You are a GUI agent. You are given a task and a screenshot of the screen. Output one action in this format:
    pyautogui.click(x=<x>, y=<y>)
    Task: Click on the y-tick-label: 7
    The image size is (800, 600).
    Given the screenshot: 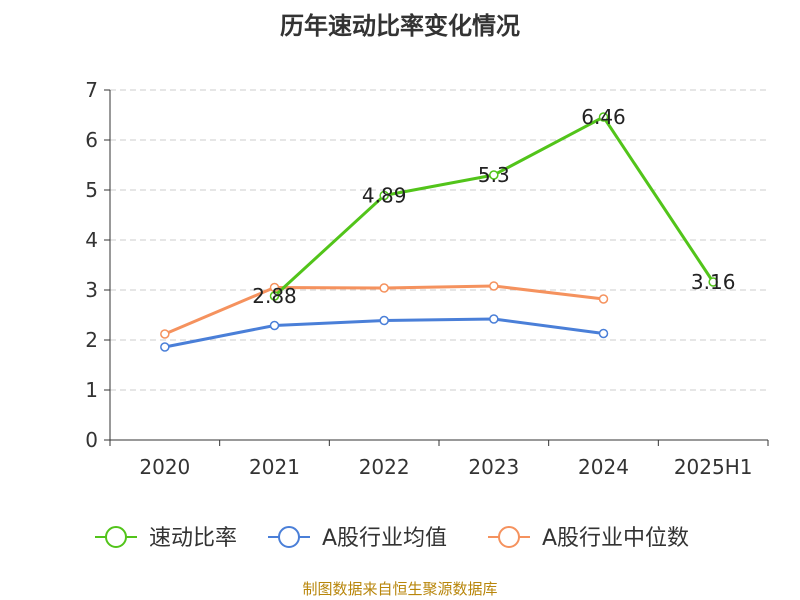 What is the action you would take?
    pyautogui.click(x=91, y=90)
    